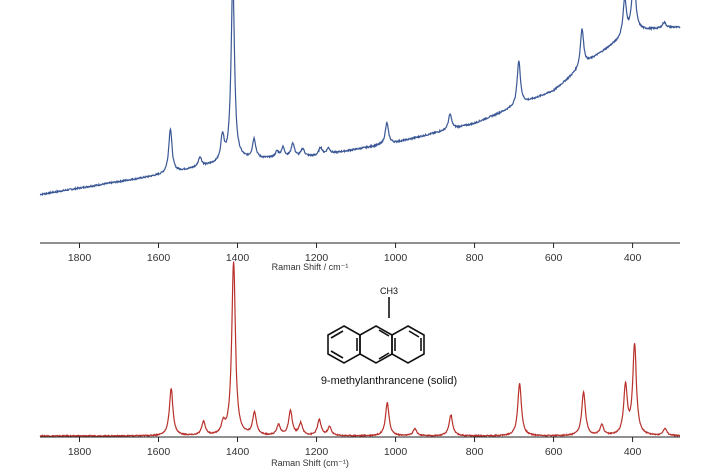  Describe the element at coordinates (310, 267) in the screenshot. I see `top-x-axis-title: Raman Shift / cm⁻¹` at that location.